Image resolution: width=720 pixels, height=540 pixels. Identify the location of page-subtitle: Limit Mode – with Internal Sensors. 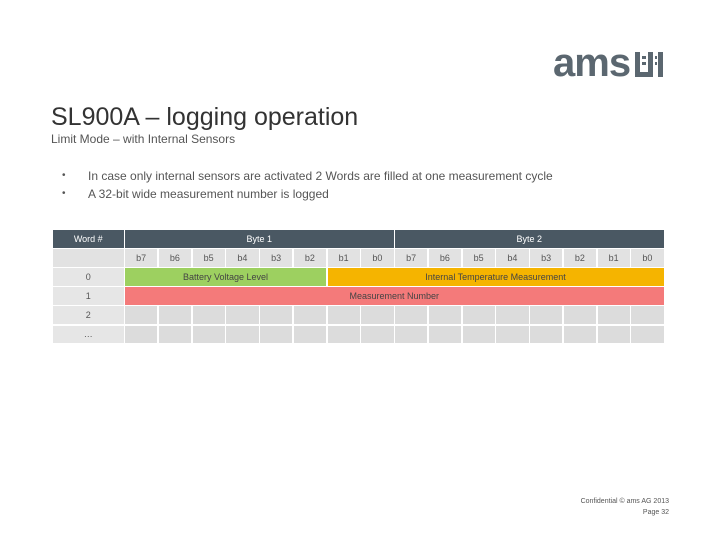
(143, 139).